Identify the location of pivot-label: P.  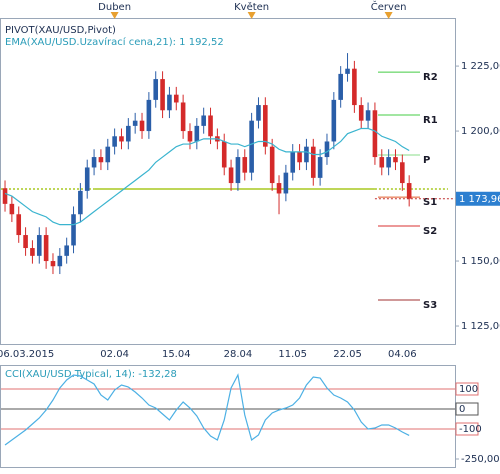
(426, 160).